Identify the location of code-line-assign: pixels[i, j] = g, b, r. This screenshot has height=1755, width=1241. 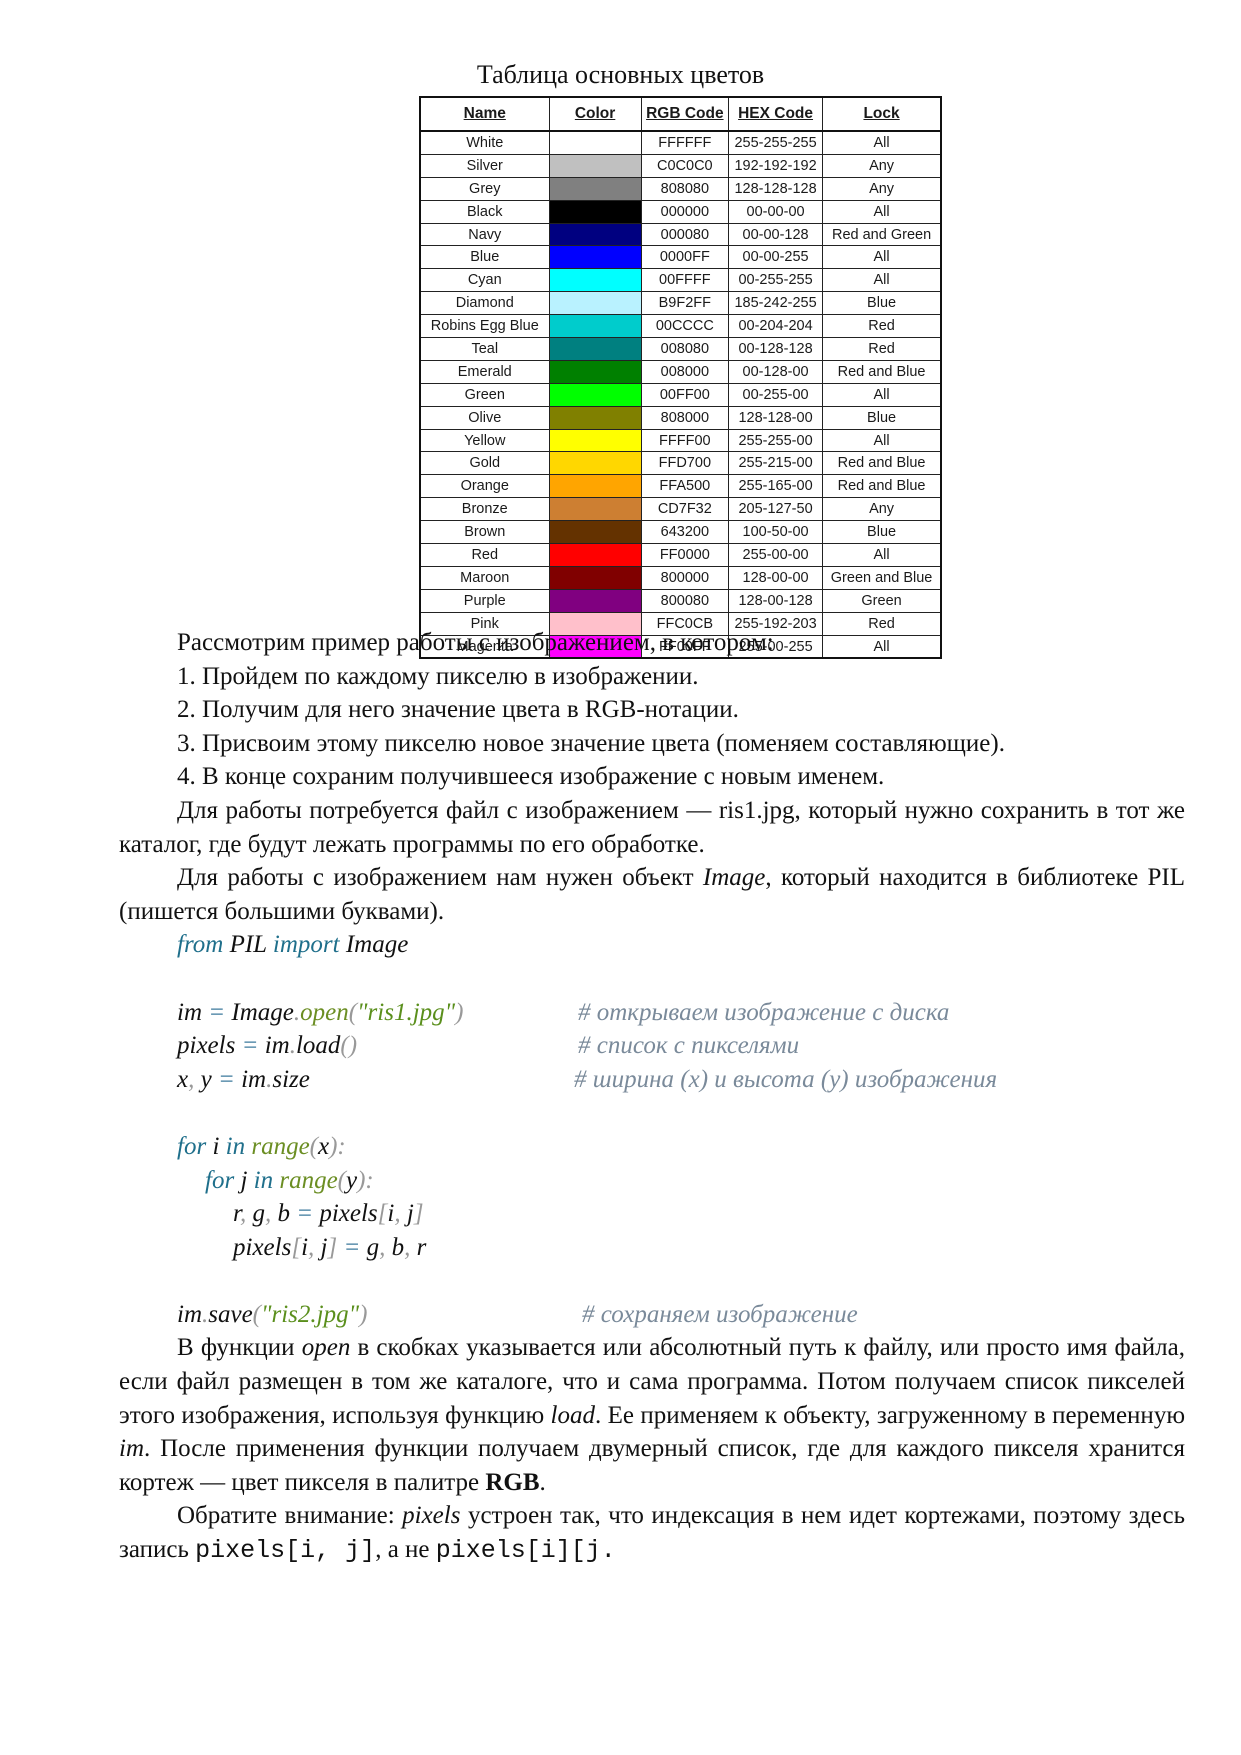
(330, 1247).